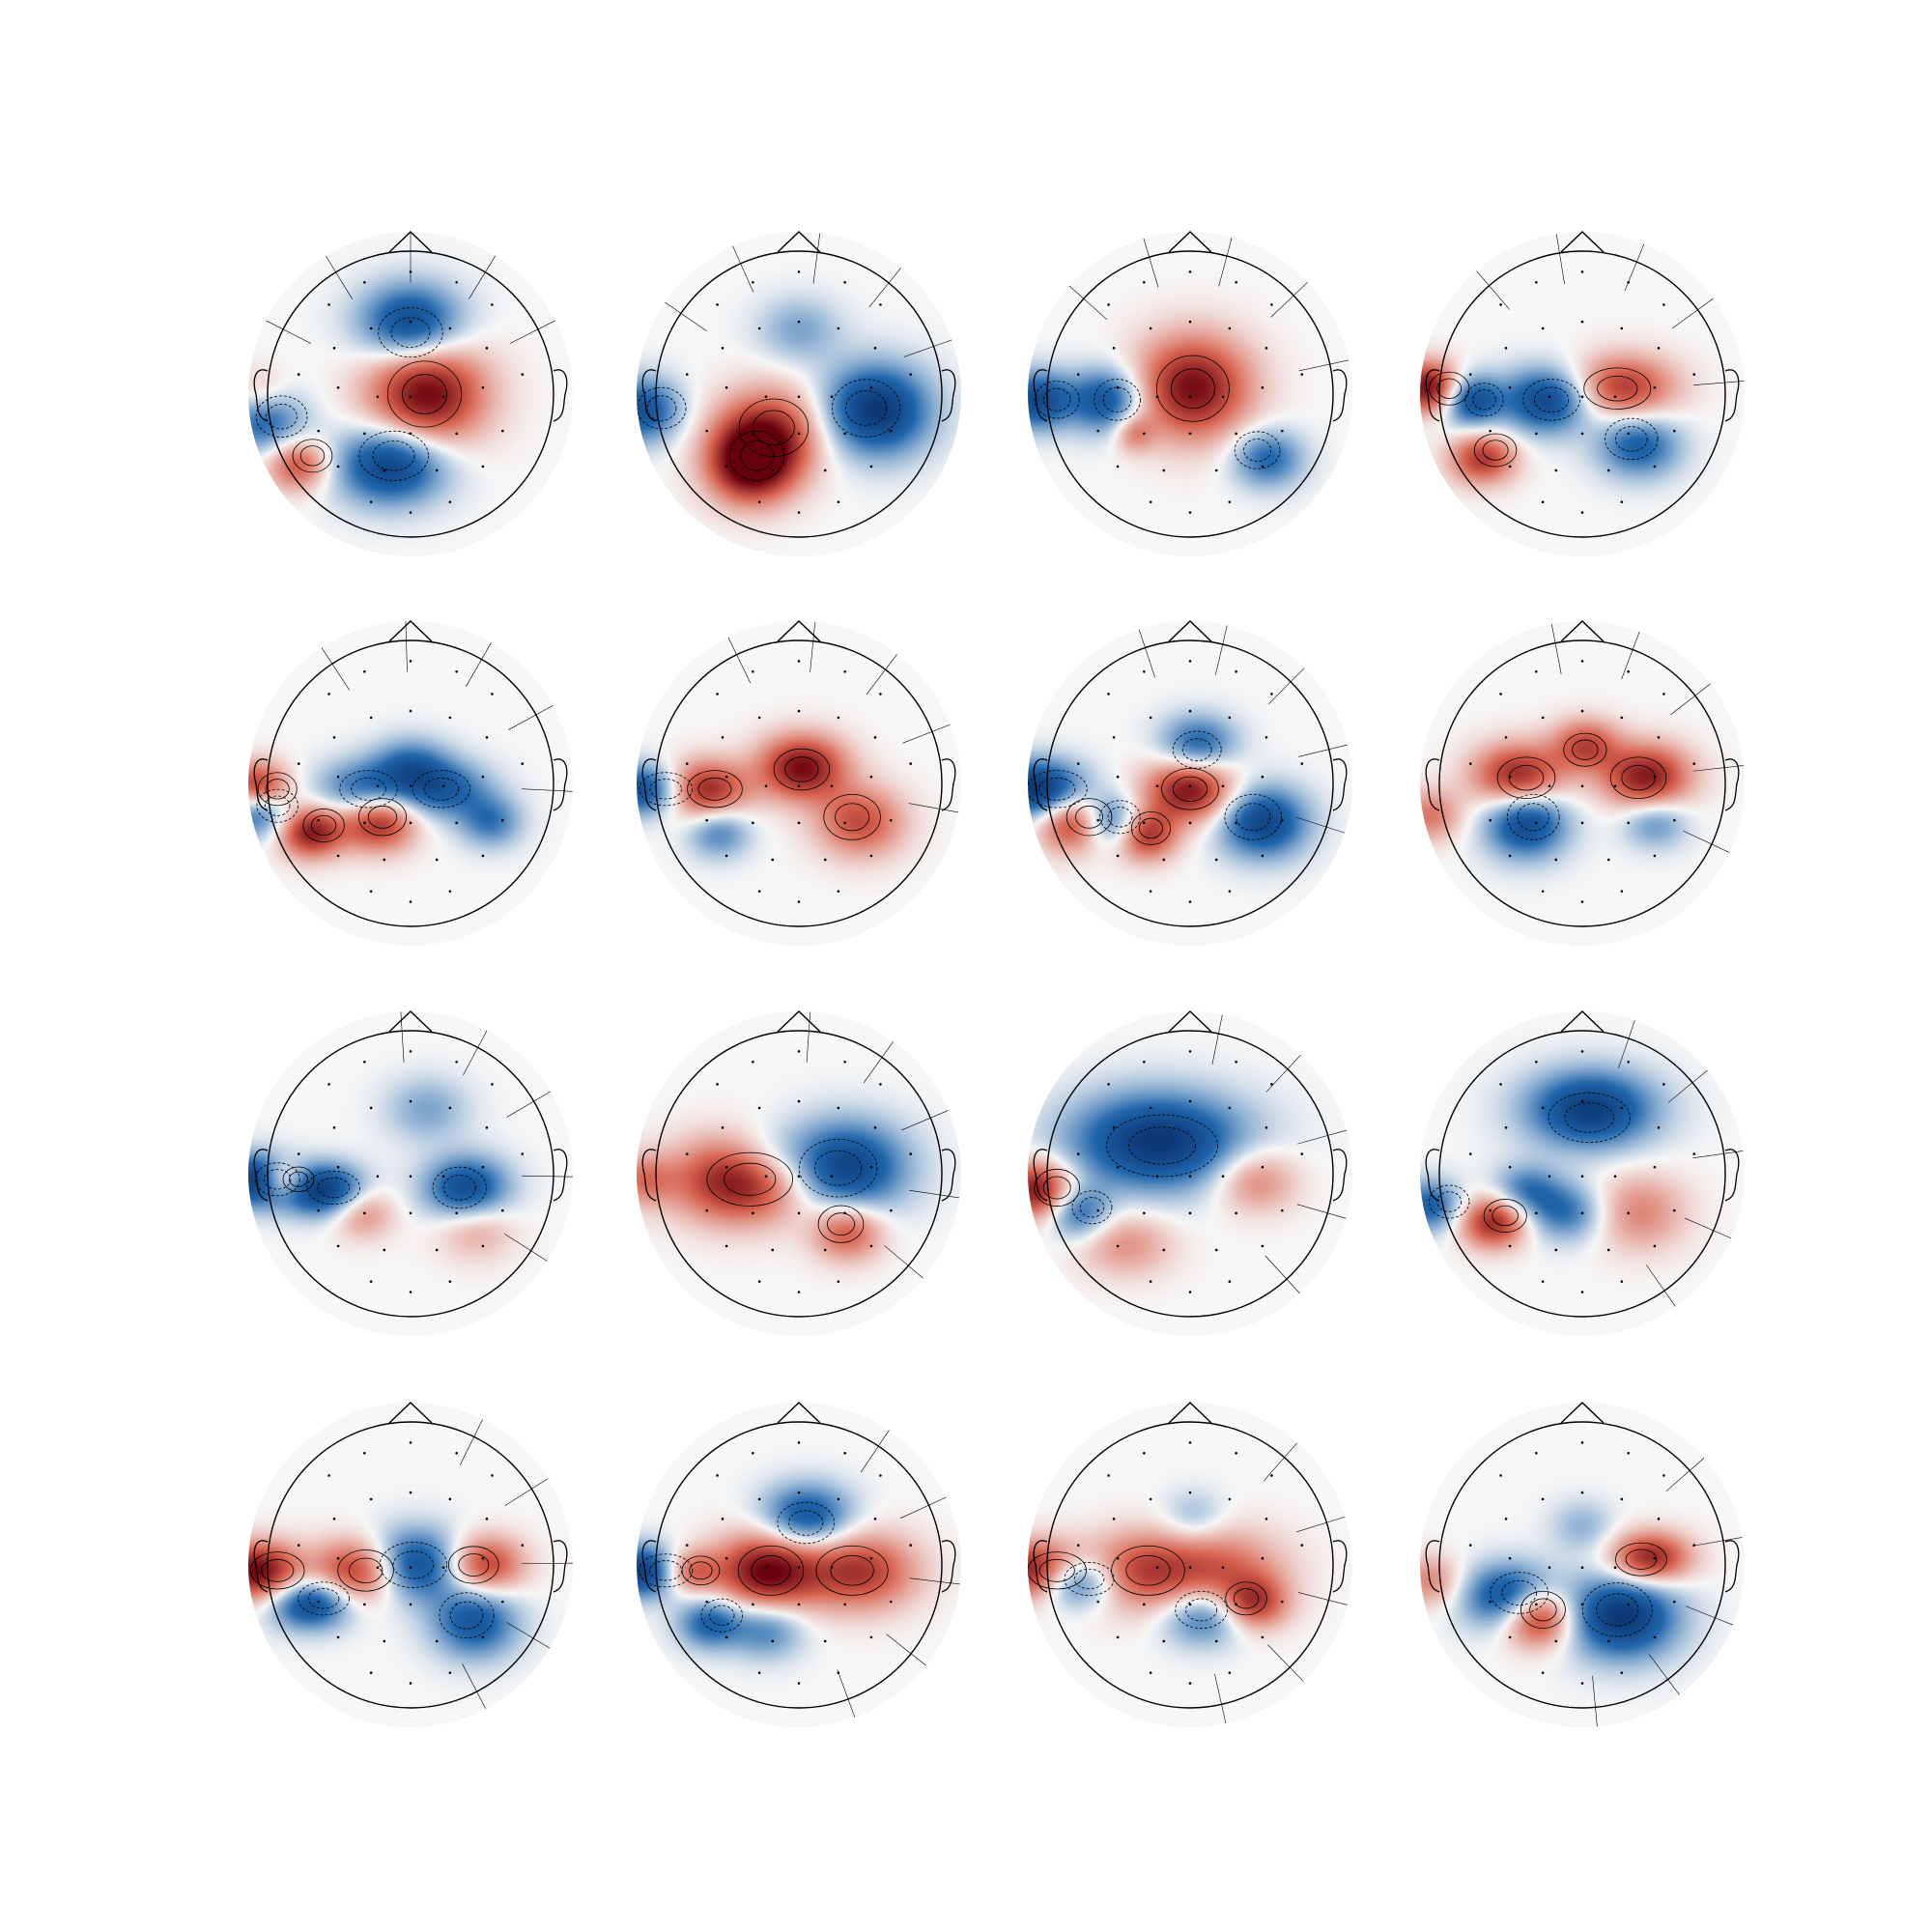  Describe the element at coordinates (1190, 1021) in the screenshot. I see `nose-outline` at that location.